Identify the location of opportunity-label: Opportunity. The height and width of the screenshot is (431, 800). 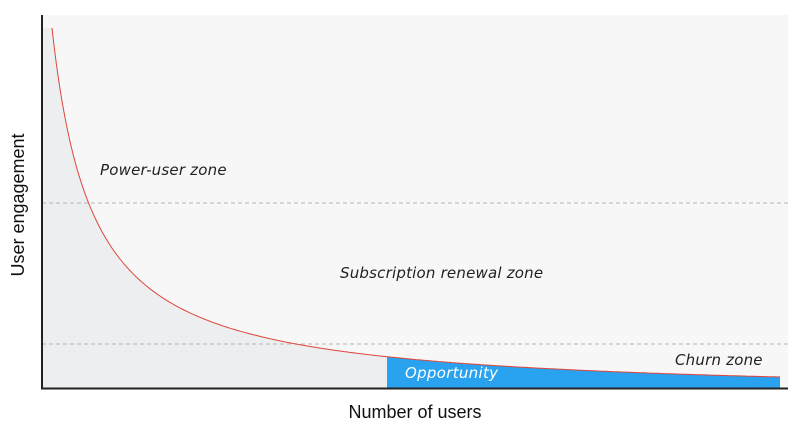
(452, 373).